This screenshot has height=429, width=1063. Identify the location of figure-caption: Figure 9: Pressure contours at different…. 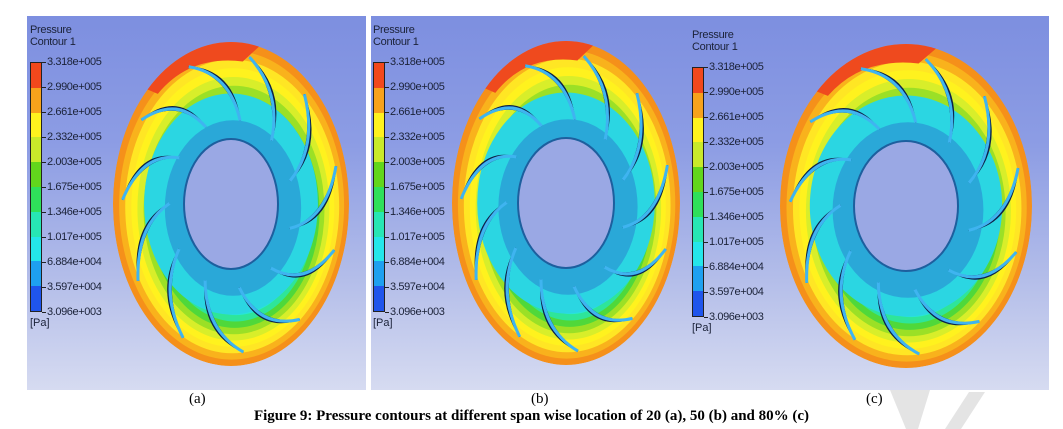
(531, 416).